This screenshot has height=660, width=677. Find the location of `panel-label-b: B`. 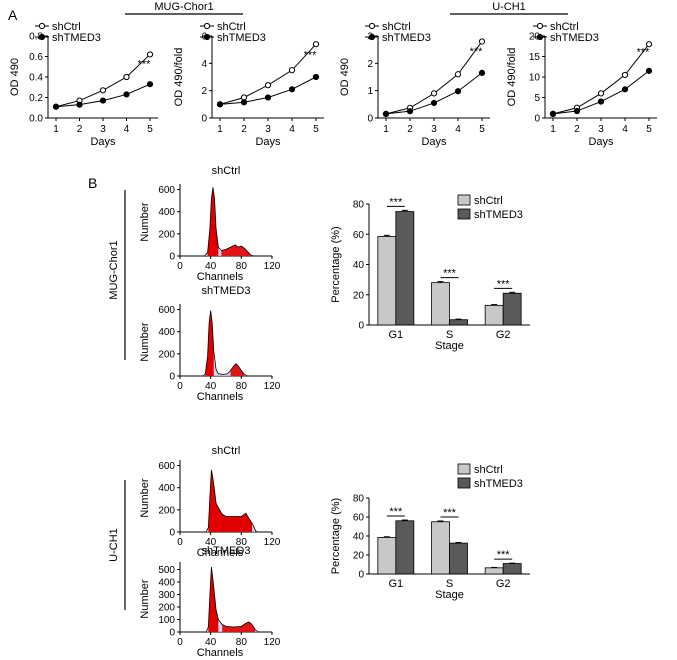

panel-label-b: B is located at coordinates (92, 183).